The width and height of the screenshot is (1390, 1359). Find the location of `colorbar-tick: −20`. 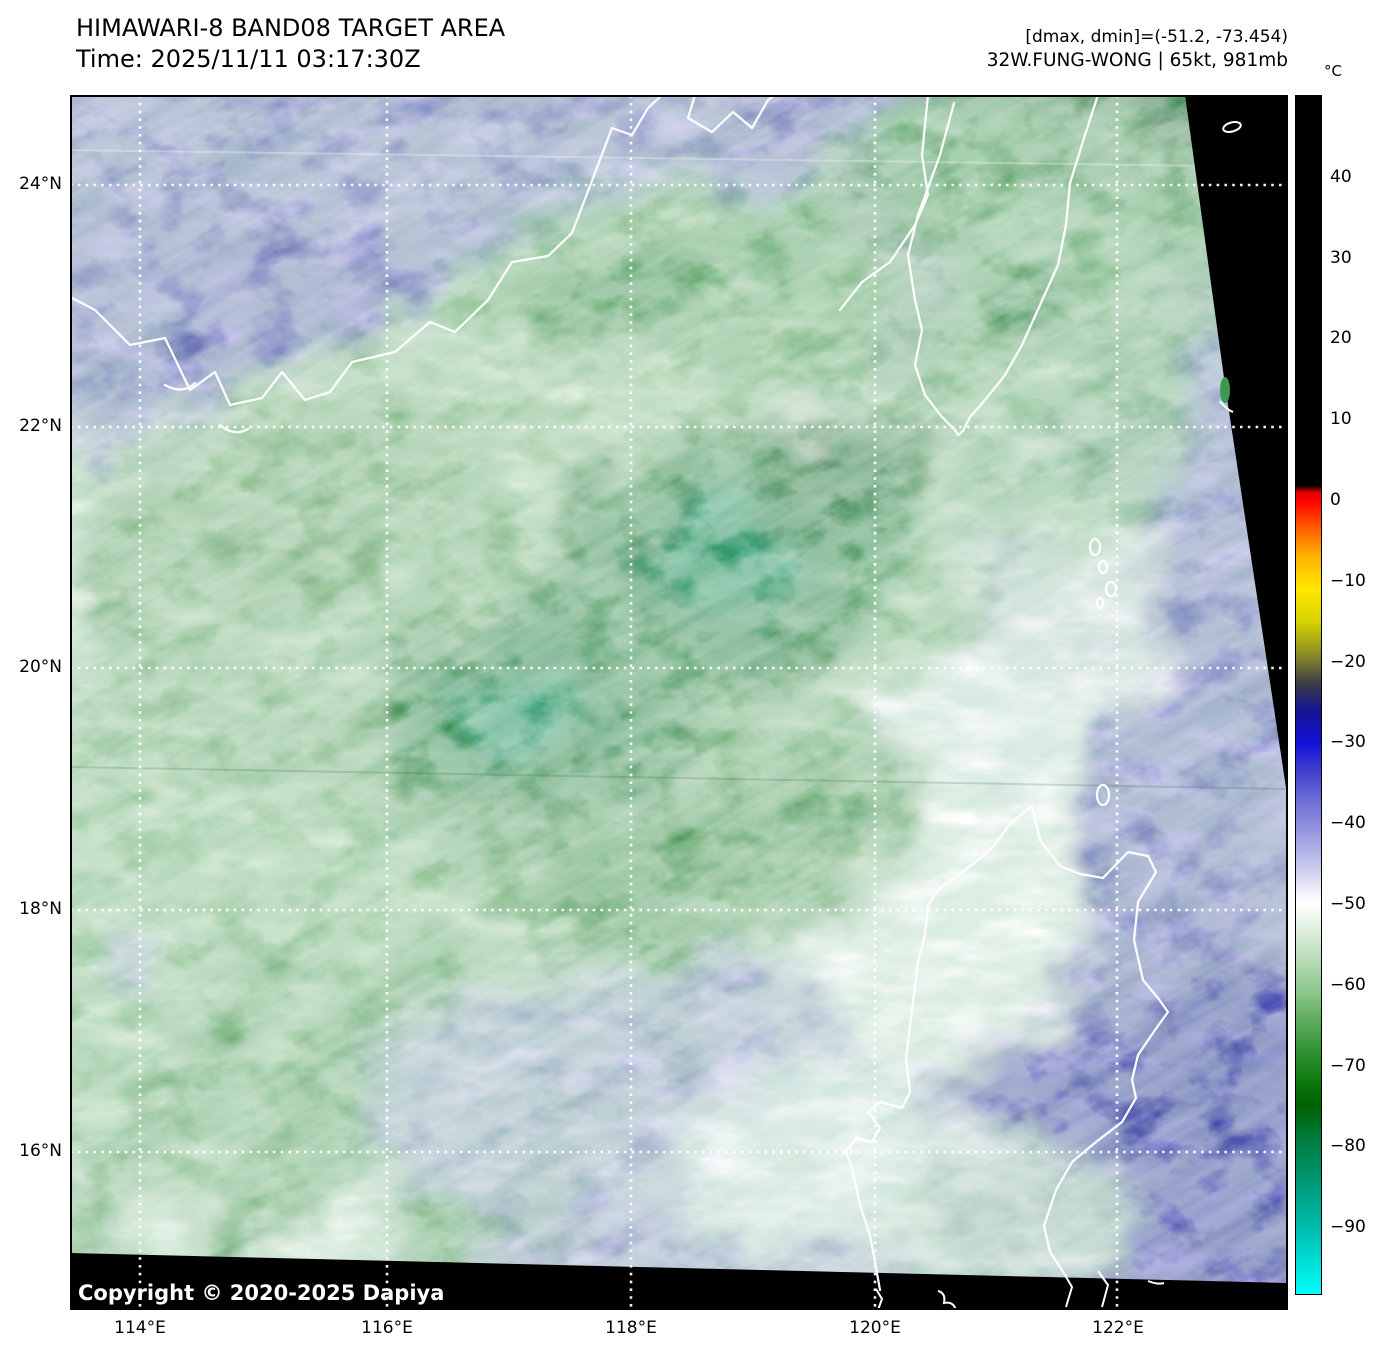

colorbar-tick: −20 is located at coordinates (1348, 662).